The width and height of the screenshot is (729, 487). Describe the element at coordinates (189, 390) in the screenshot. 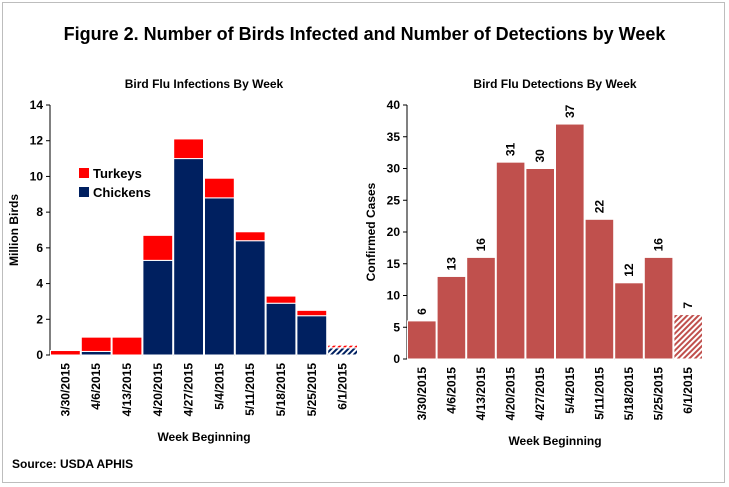

I see `chart-infections-x-tick-label: 4/27/2015` at that location.